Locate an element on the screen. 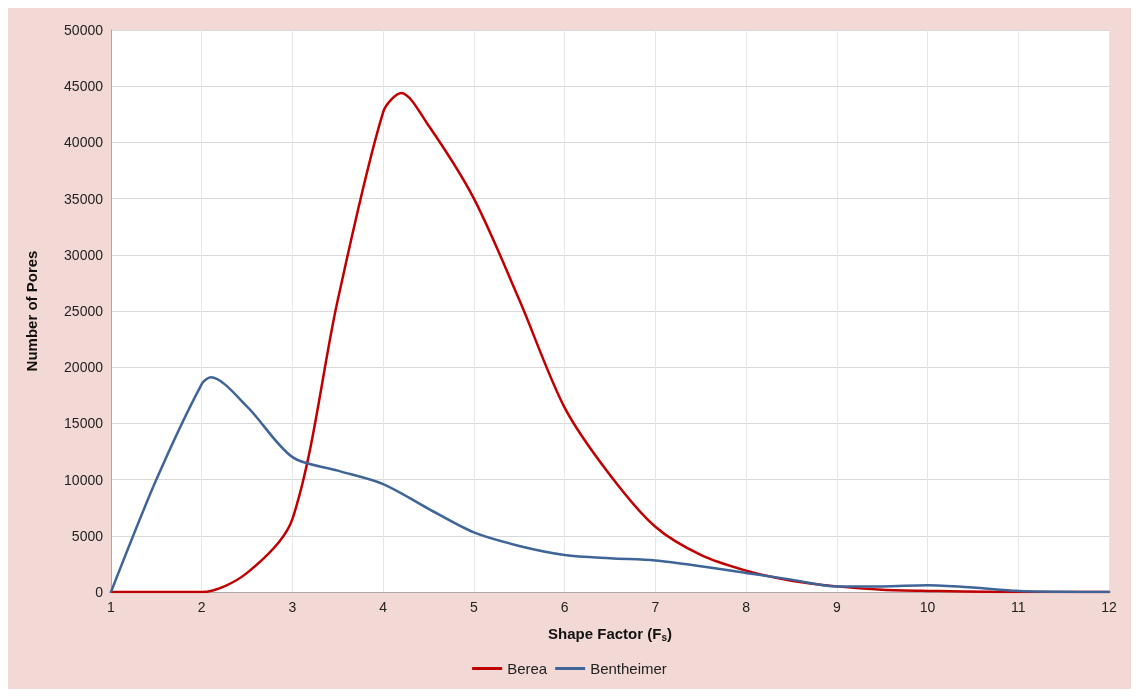  x-tick-label: 1 is located at coordinates (111, 607).